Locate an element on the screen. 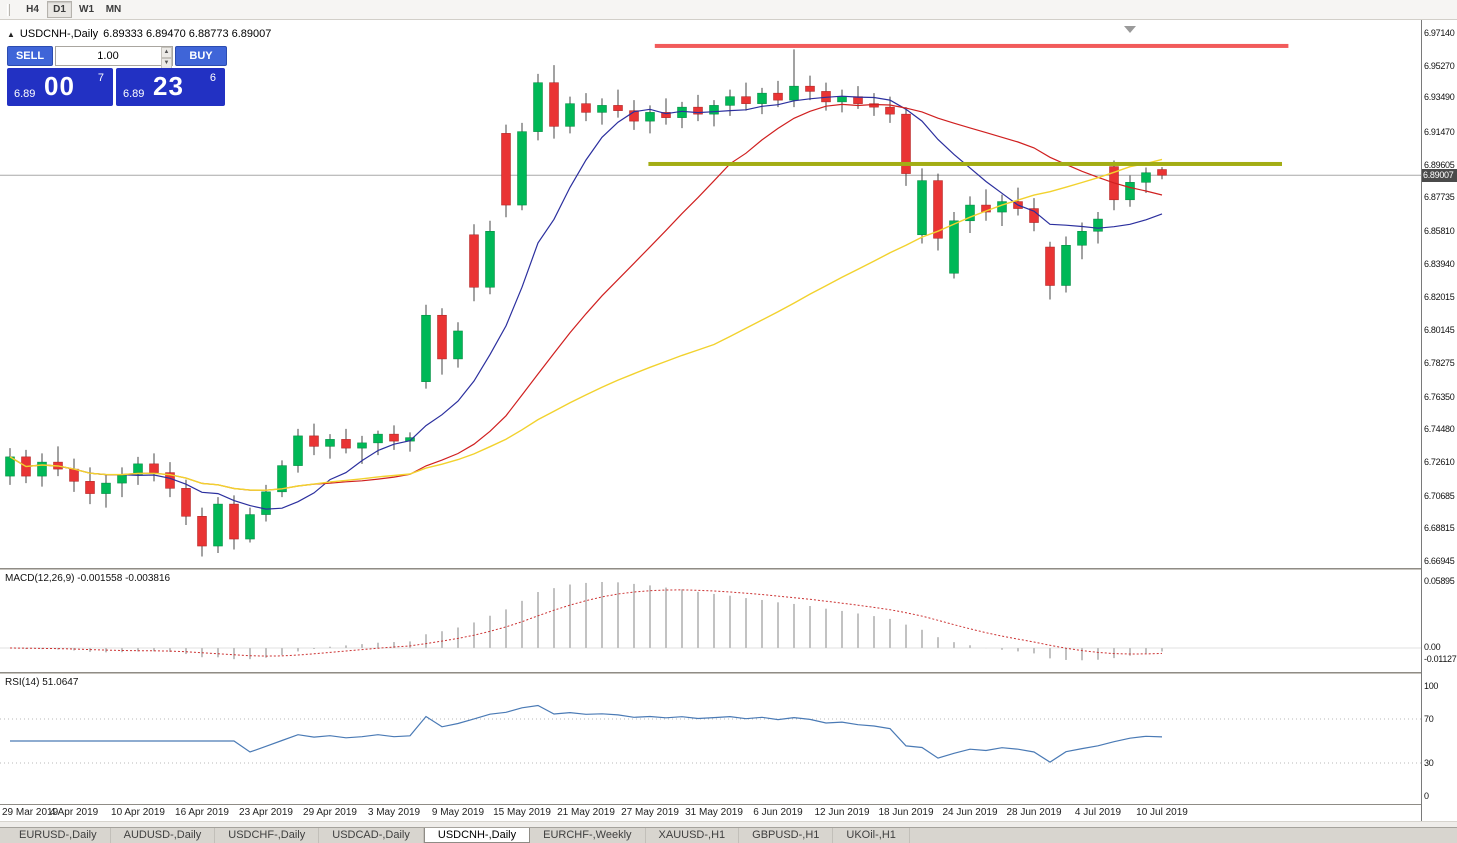  rsi-label: RSI(14) 51.0647 is located at coordinates (42, 682).